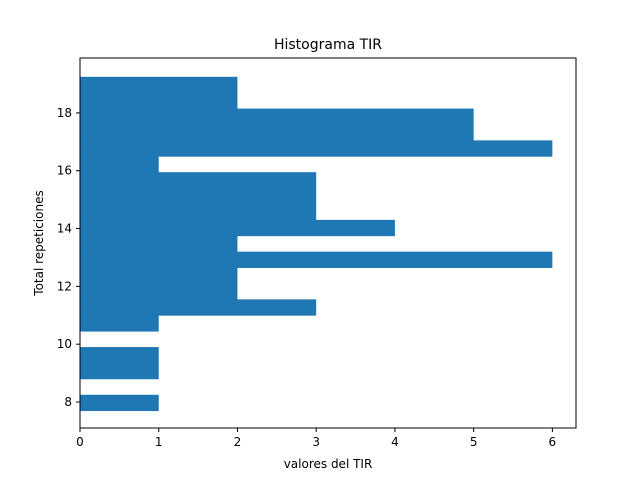 The width and height of the screenshot is (640, 480). What do you see at coordinates (80, 442) in the screenshot?
I see `x-tick-label: 0` at bounding box center [80, 442].